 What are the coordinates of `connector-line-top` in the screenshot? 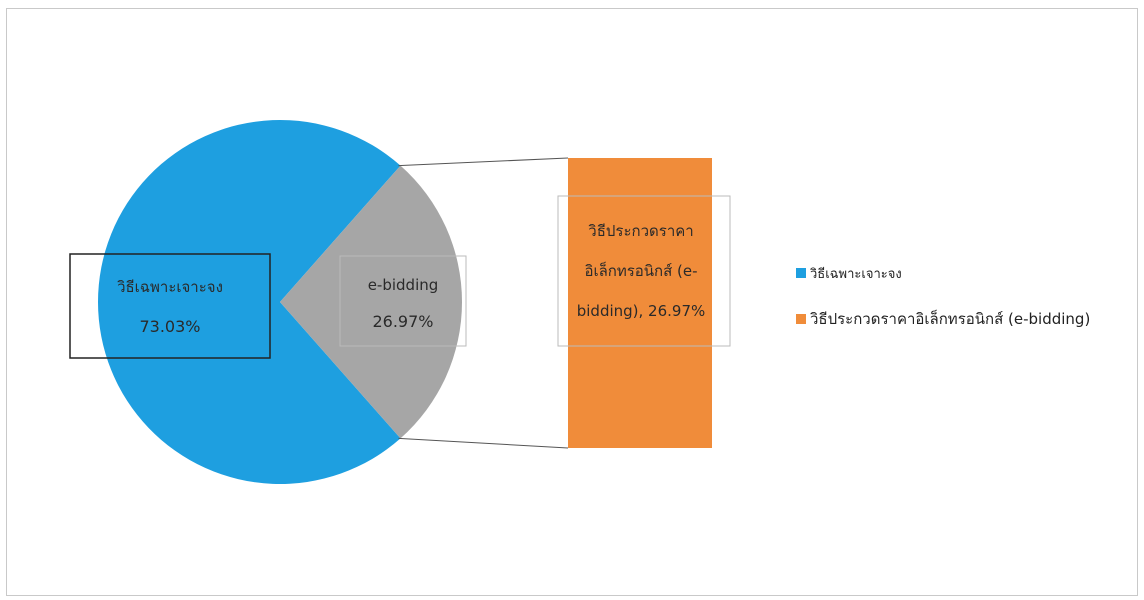 It's located at (483, 162).